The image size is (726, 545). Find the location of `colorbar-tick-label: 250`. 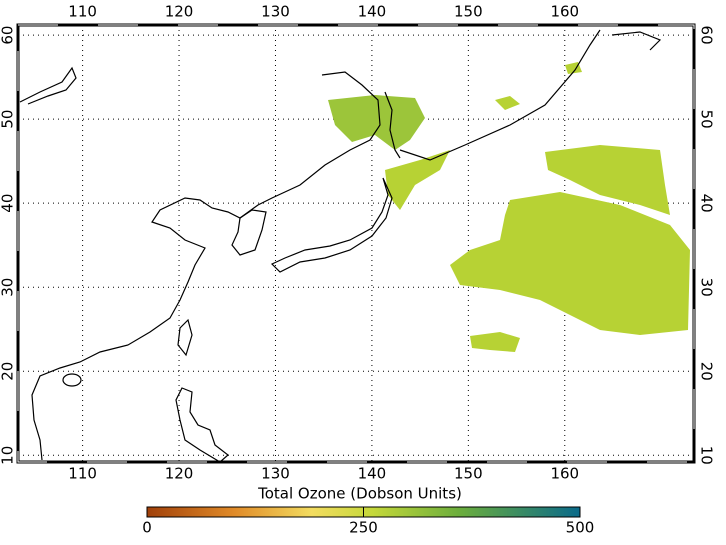

colorbar-tick-label: 250 is located at coordinates (363, 528).